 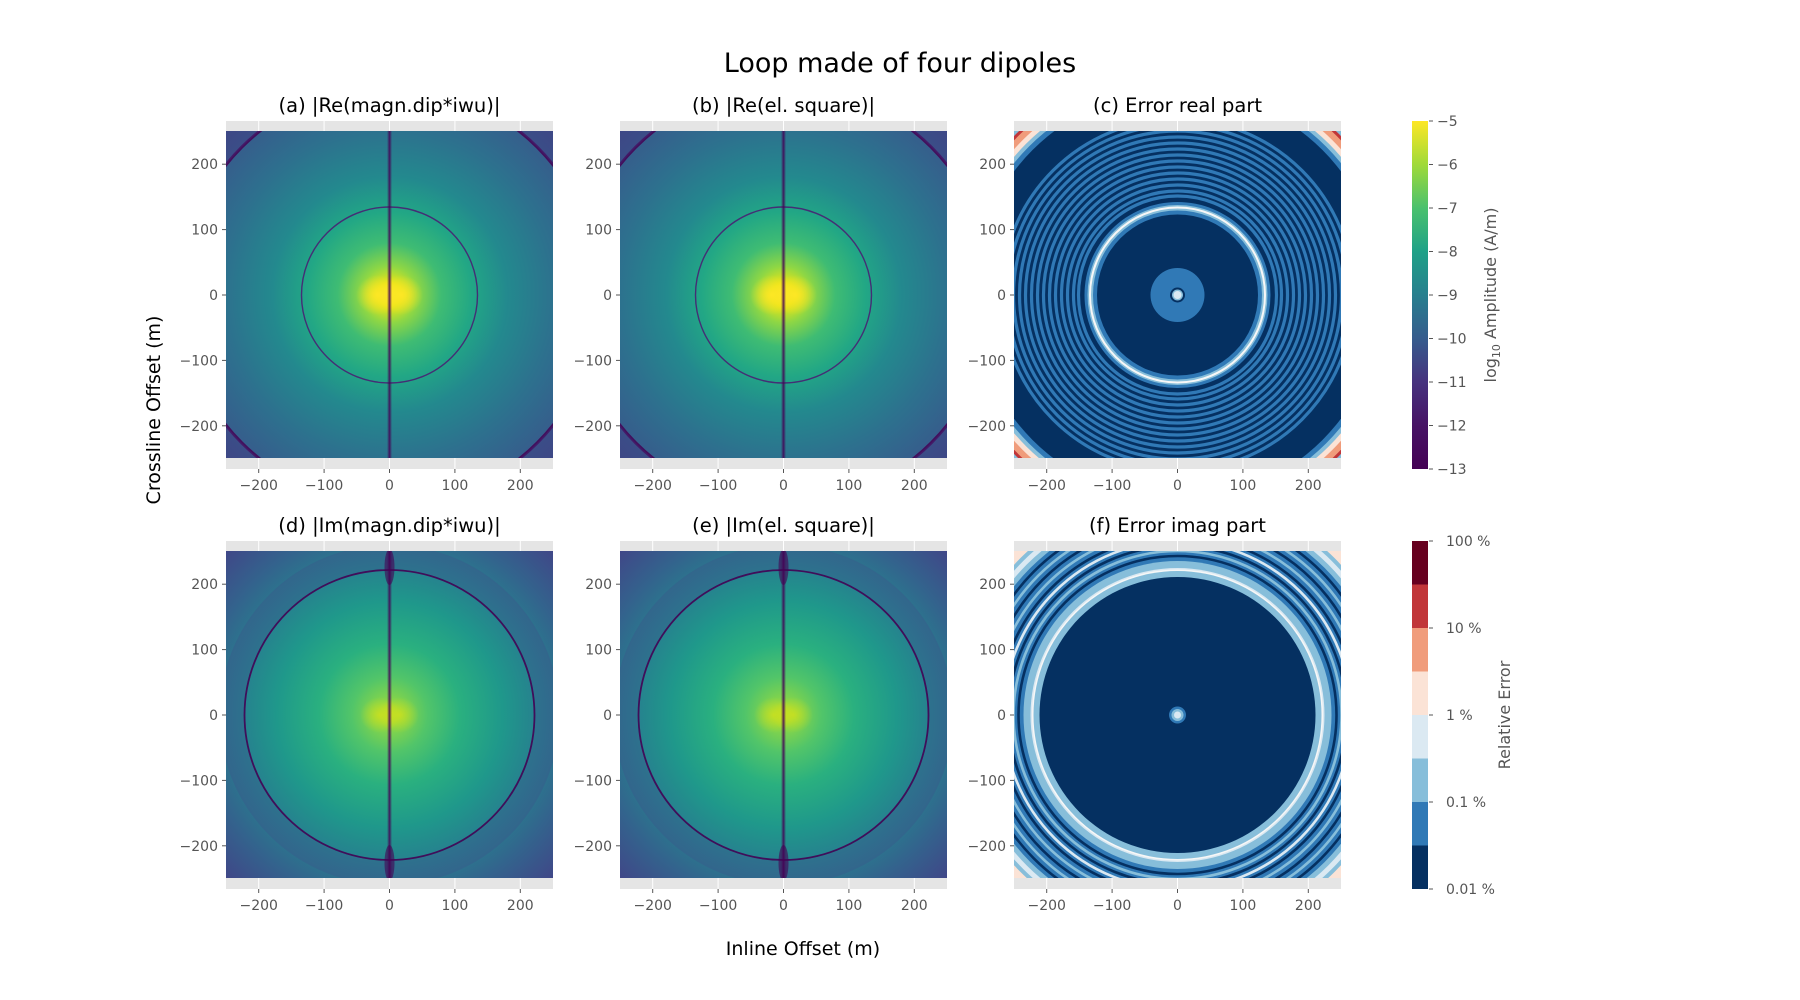 What do you see at coordinates (1492, 295) in the screenshot?
I see `colorbar-label: log10 Amplitude (A/m)` at bounding box center [1492, 295].